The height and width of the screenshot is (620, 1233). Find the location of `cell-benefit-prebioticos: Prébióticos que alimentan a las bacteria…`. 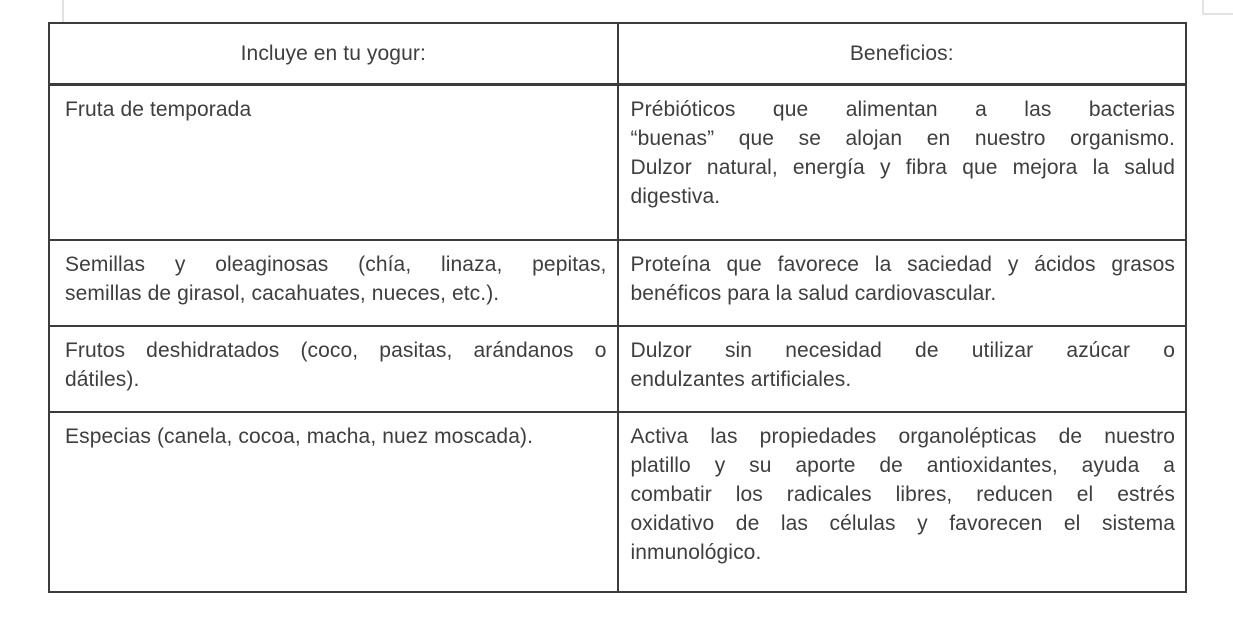

cell-benefit-prebioticos: Prébióticos que alimentan a las bacteria… is located at coordinates (901, 162).